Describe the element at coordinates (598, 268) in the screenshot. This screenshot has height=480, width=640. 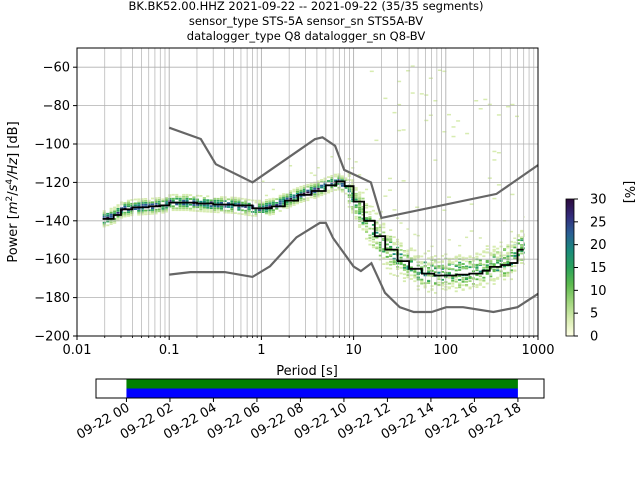
I see `colorbar-tick-label: 15` at that location.